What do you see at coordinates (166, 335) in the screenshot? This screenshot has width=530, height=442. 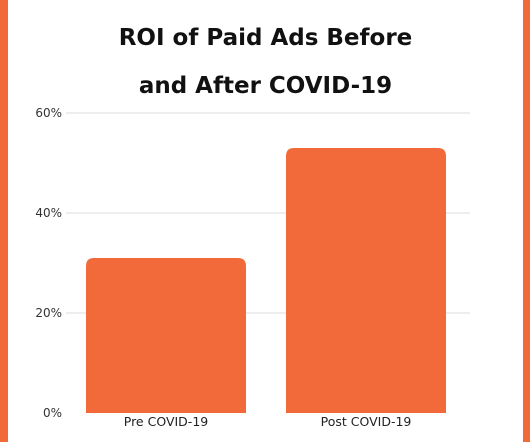 I see `bar` at bounding box center [166, 335].